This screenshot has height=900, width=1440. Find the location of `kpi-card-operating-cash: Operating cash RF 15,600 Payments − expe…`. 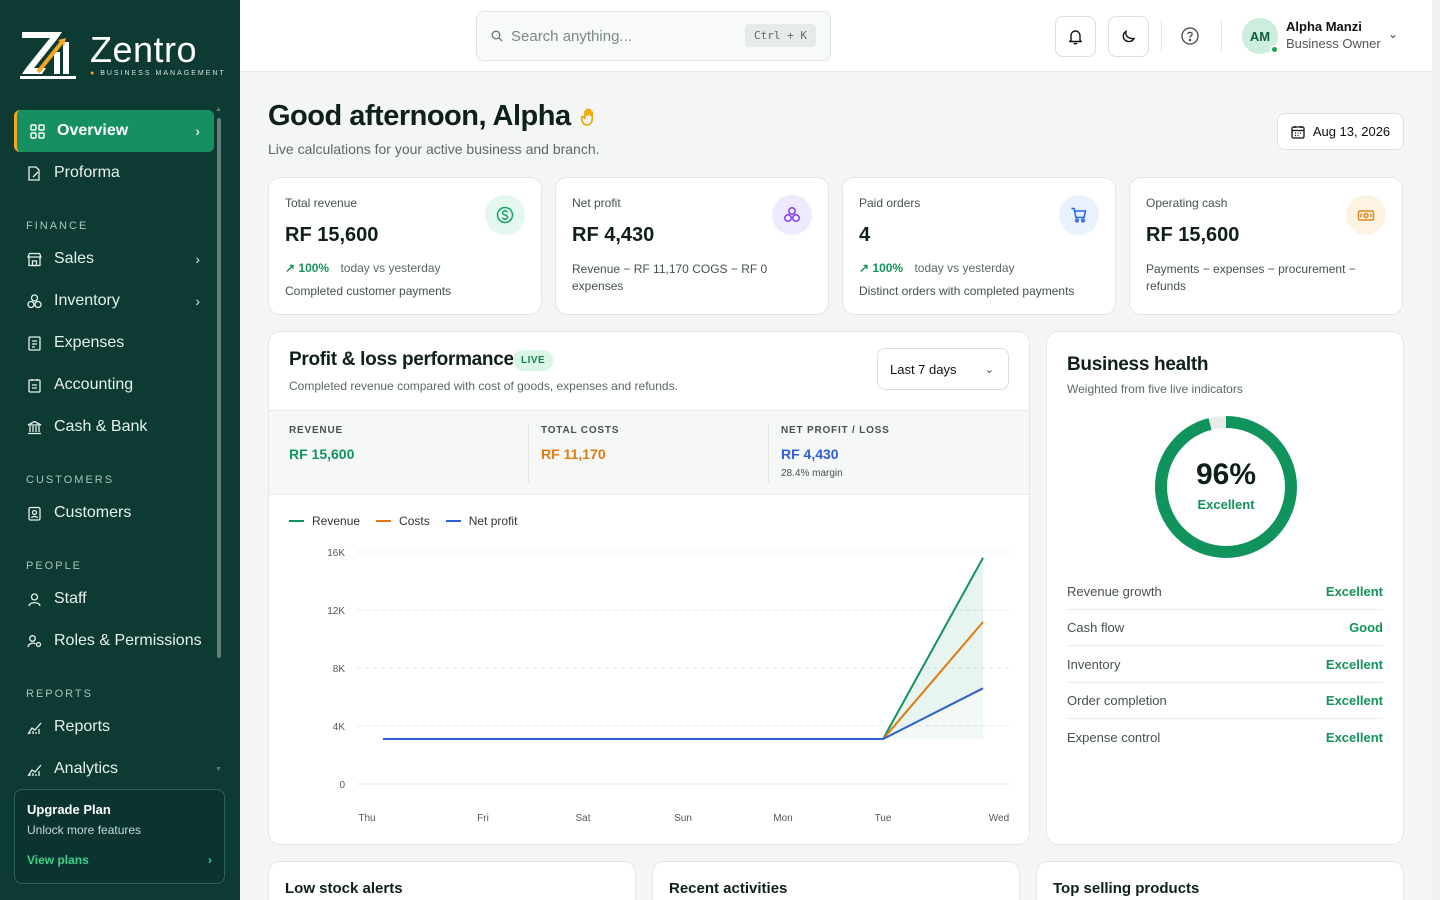

kpi-card-operating-cash: Operating cash RF 15,600 Payments − expe… is located at coordinates (1266, 246).